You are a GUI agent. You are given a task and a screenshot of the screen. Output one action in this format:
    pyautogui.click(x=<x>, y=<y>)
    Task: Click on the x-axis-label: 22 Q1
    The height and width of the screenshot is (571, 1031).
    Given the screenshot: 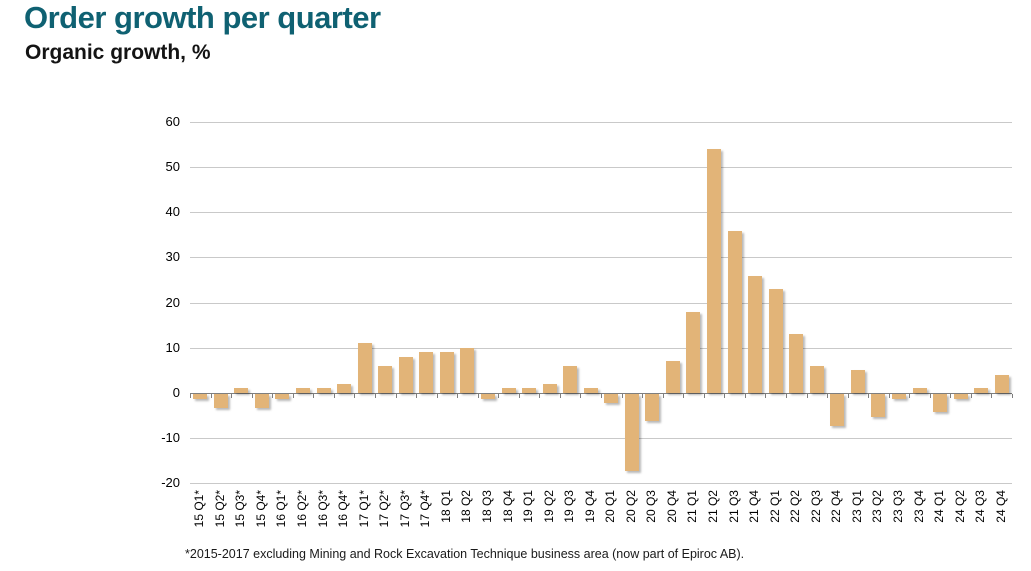 What is the action you would take?
    pyautogui.click(x=775, y=506)
    